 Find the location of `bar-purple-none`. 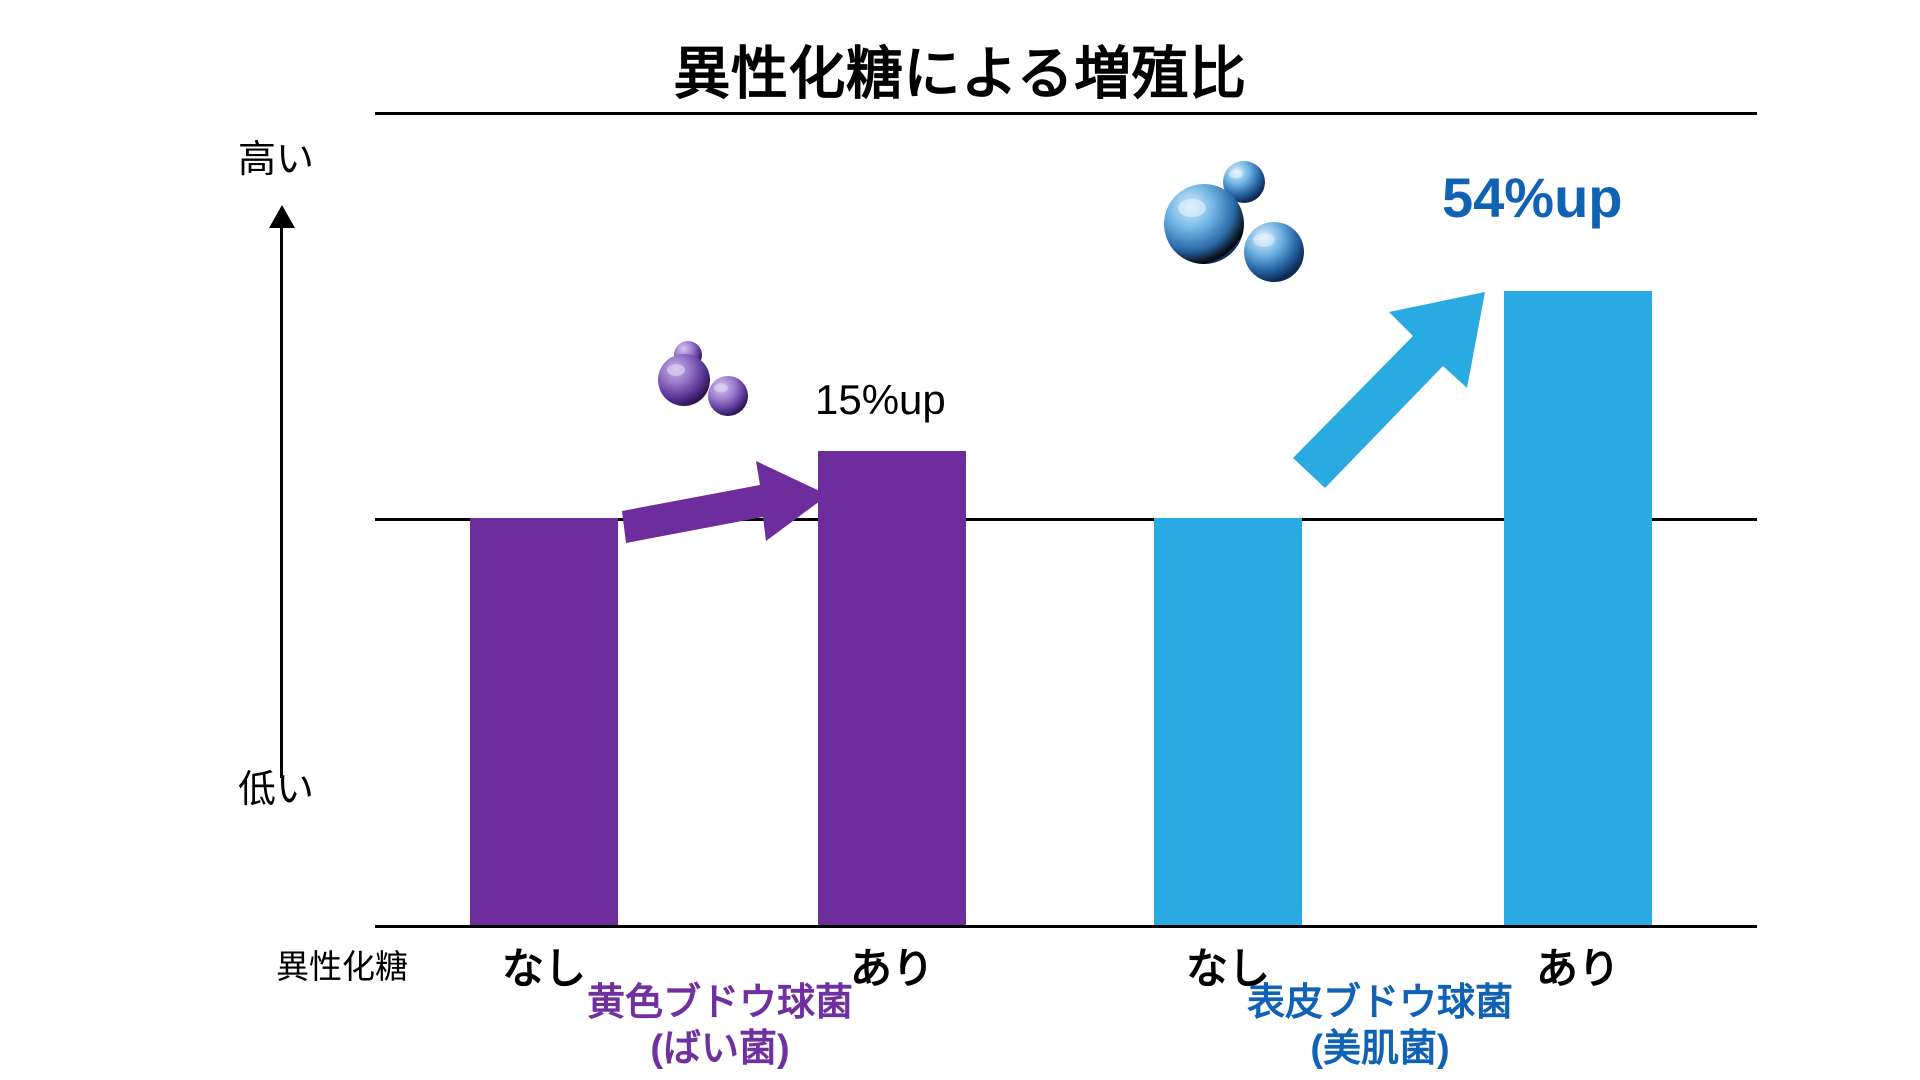

bar-purple-none is located at coordinates (544, 721).